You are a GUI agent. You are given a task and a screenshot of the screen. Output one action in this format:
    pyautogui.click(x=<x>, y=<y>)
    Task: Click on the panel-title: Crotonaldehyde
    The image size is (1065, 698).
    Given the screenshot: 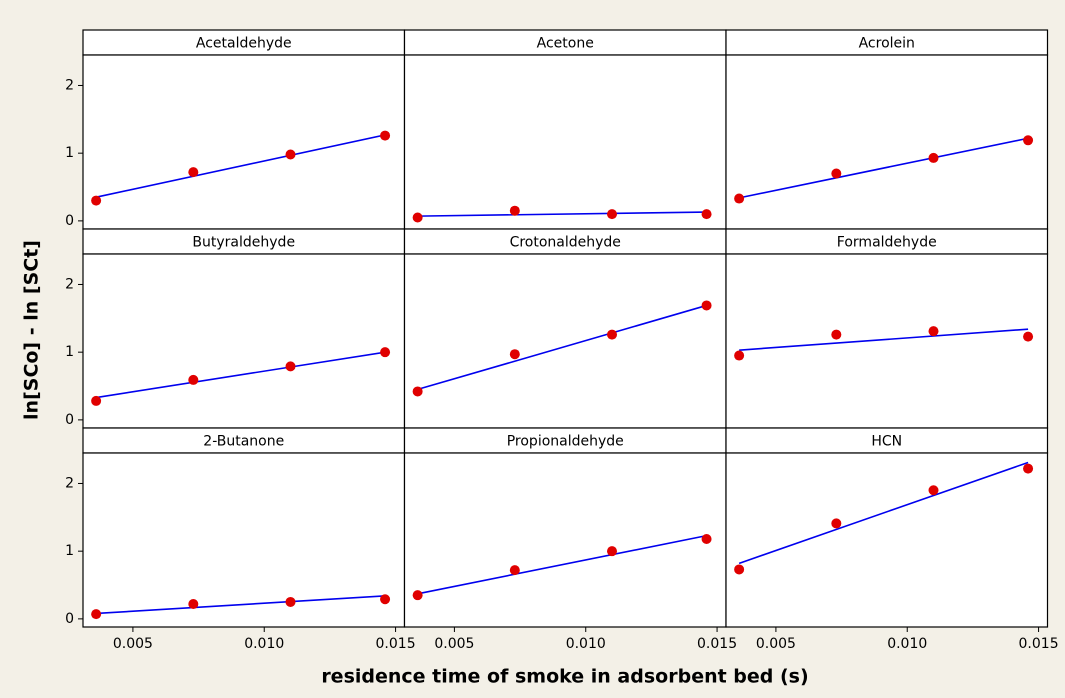 What is the action you would take?
    pyautogui.click(x=565, y=243)
    